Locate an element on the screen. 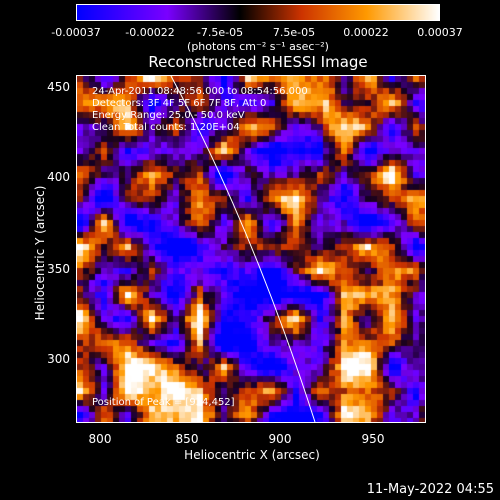 This screenshot has height=500, width=500. footer-timestamp: 11-May-2022 04:55 is located at coordinates (430, 489).